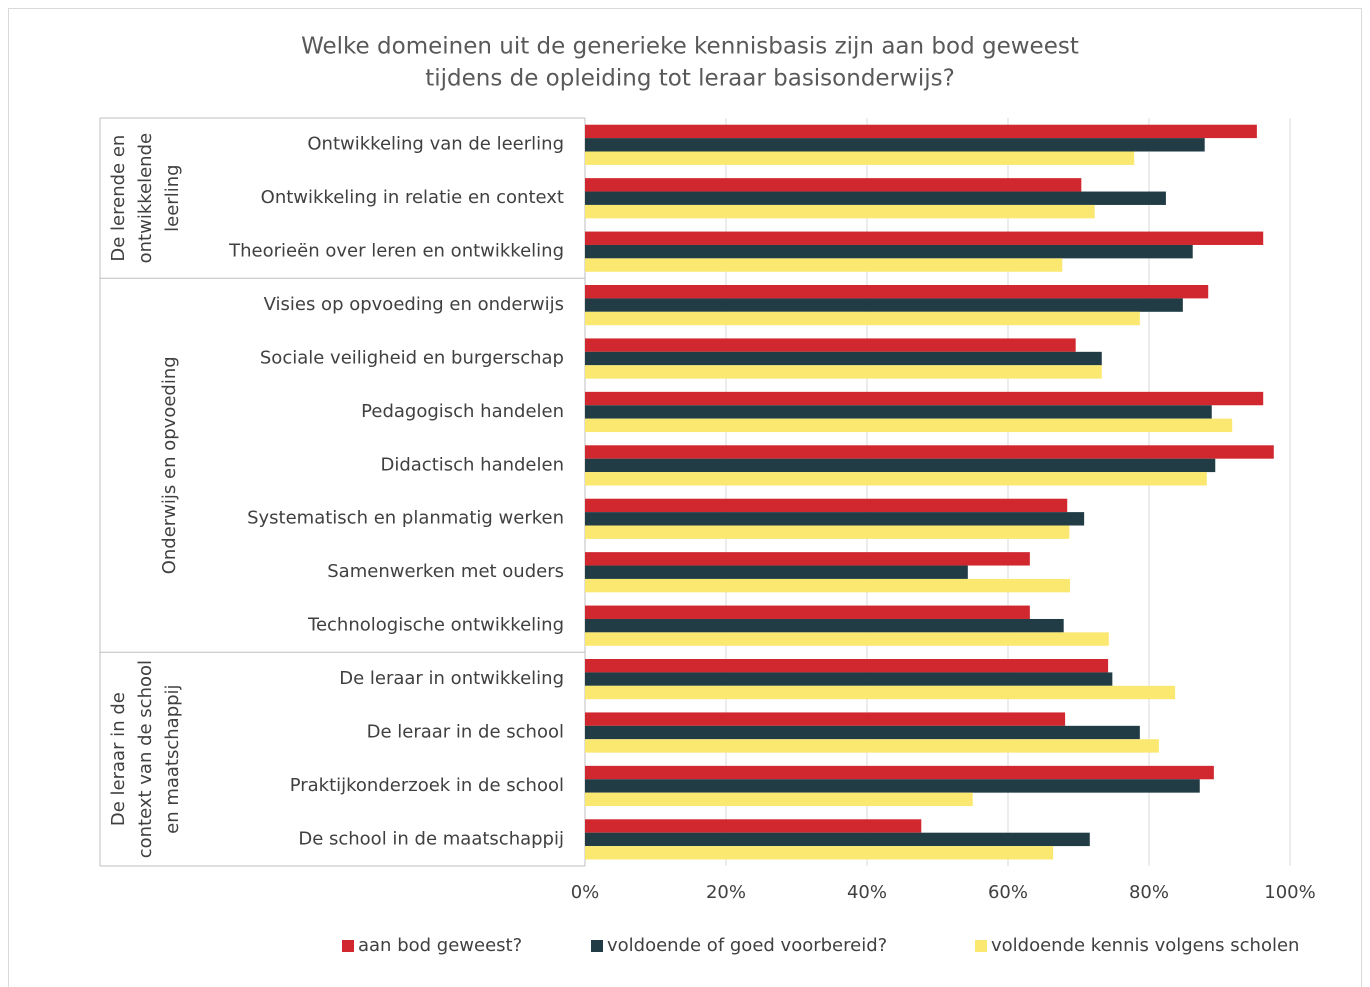  I want to click on group-label: context van de school, so click(145, 759).